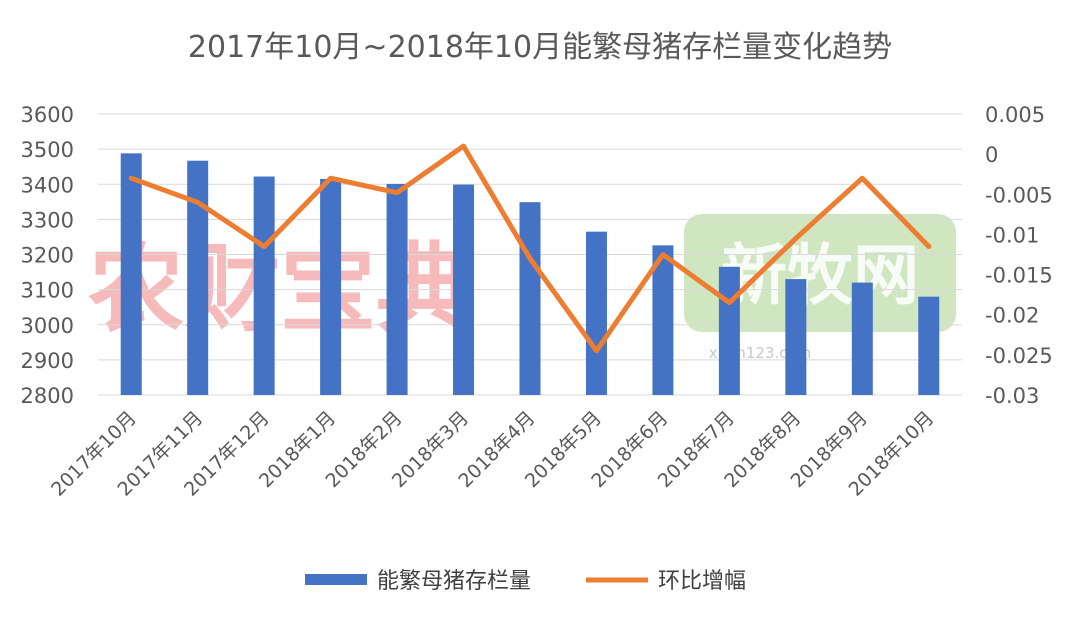 This screenshot has width=1080, height=623. Describe the element at coordinates (336, 579) in the screenshot. I see `legend-swatch-bar` at that location.